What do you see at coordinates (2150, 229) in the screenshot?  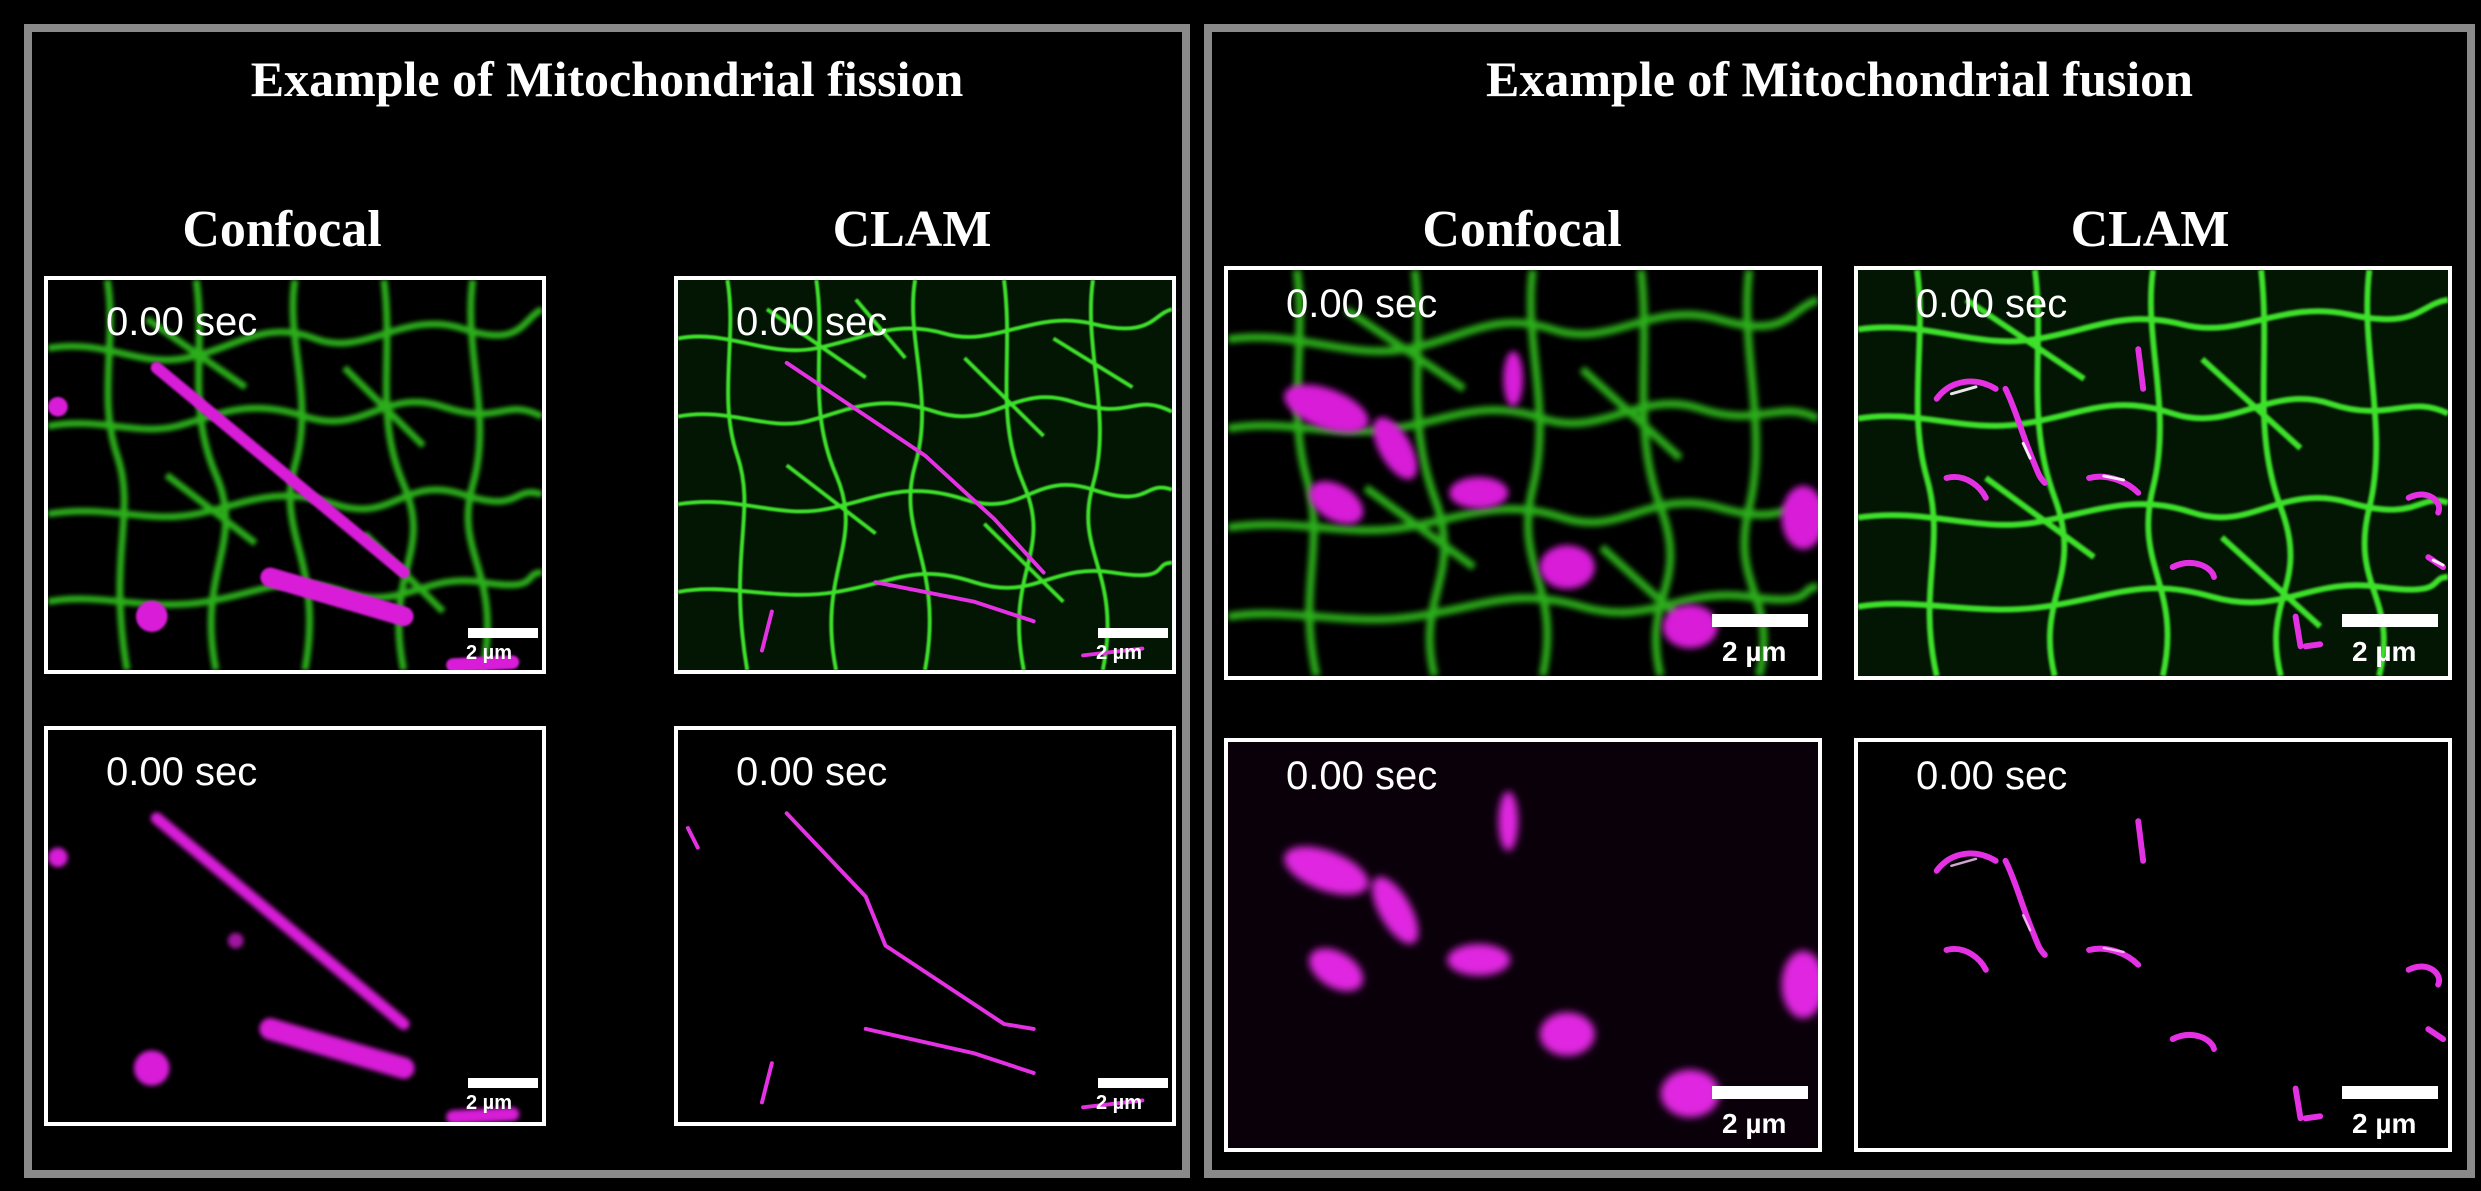 I see `fusion-clam-column-title: CLAM` at bounding box center [2150, 229].